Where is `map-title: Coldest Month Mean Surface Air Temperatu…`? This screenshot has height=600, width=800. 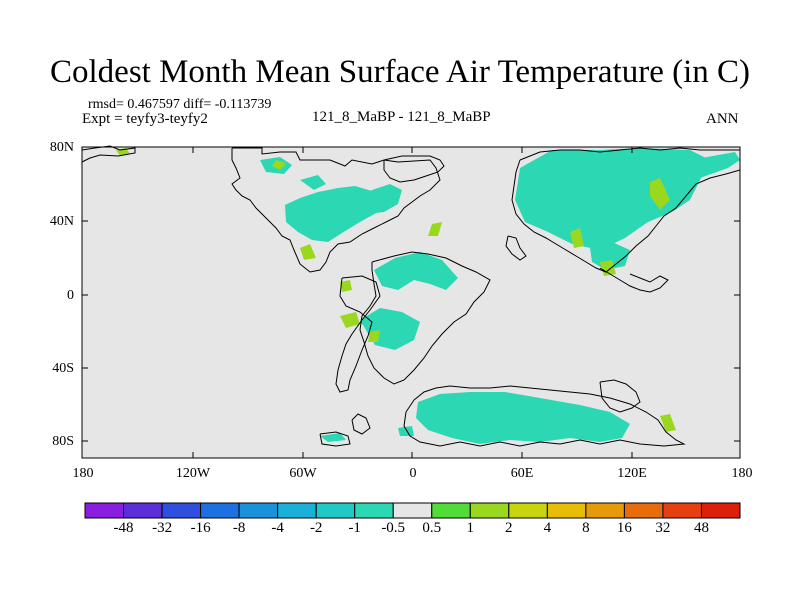 map-title: Coldest Month Mean Surface Air Temperatu… is located at coordinates (400, 72).